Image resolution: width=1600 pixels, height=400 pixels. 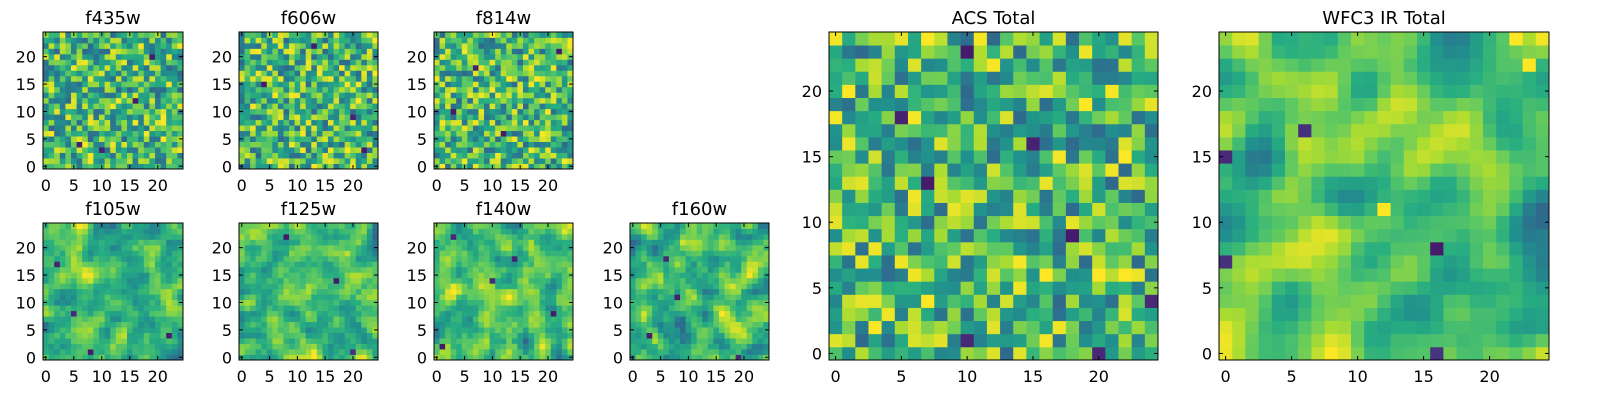 What do you see at coordinates (422, 357) in the screenshot?
I see `y-tick-label: 0` at bounding box center [422, 357].